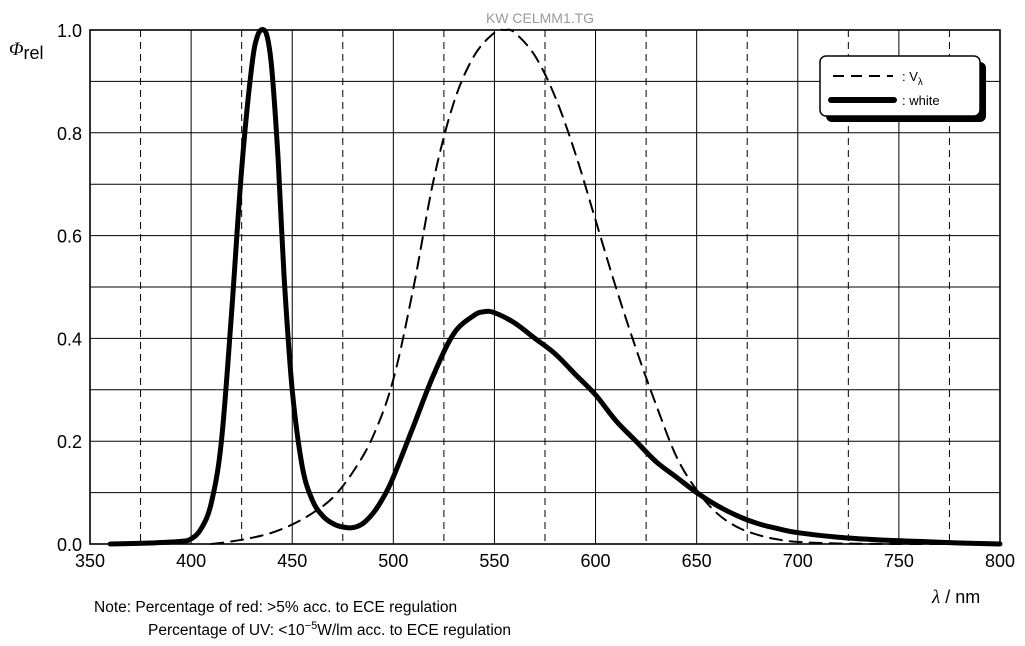 The image size is (1025, 646). I want to click on x-tick-label: 350, so click(90, 561).